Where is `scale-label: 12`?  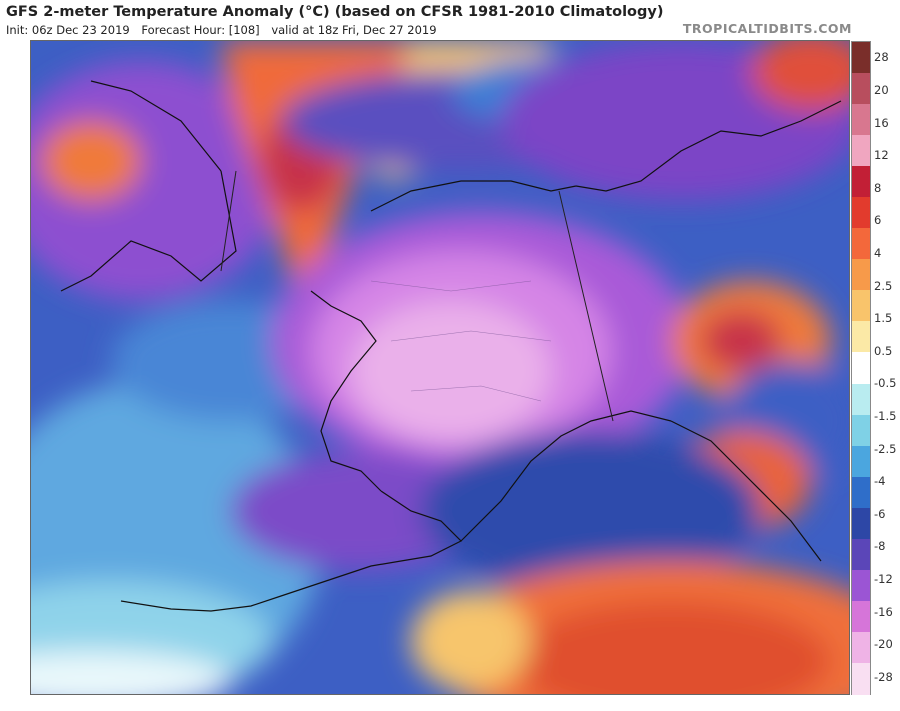
scale-label: 12 is located at coordinates (881, 155).